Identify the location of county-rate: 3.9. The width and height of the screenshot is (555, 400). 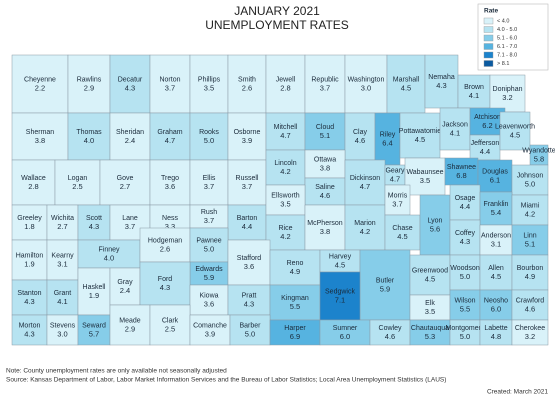
(247, 140).